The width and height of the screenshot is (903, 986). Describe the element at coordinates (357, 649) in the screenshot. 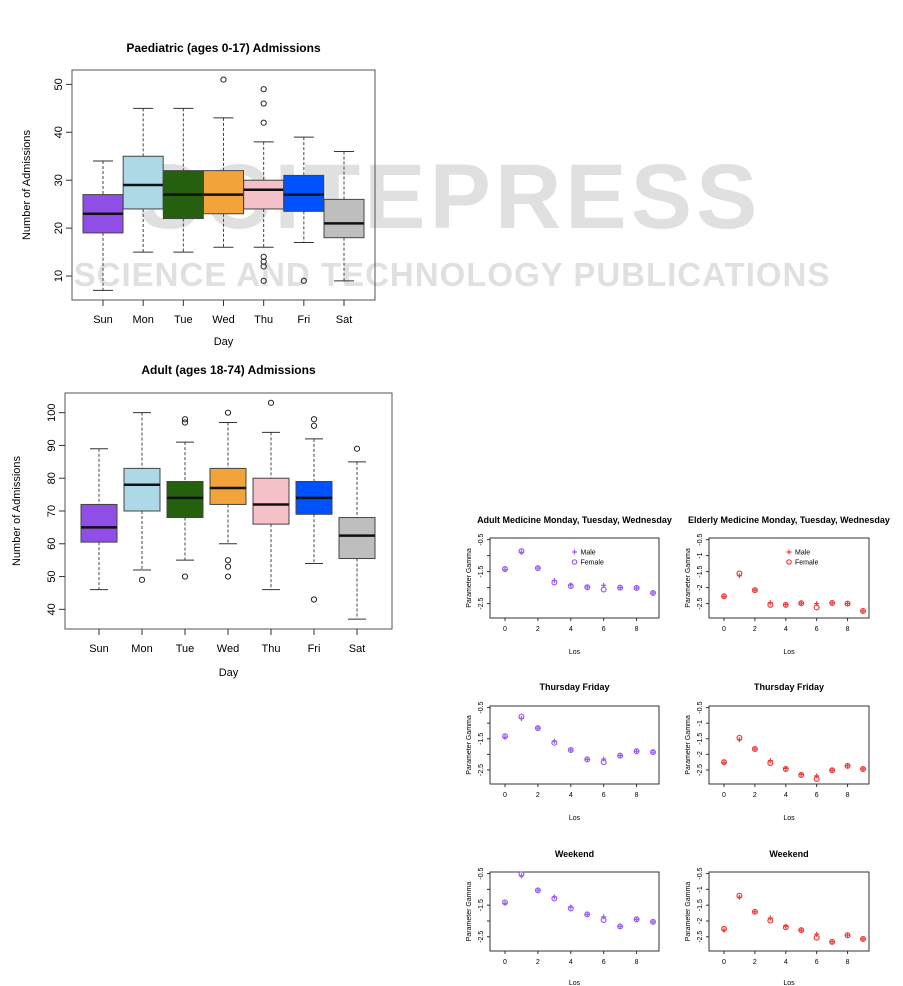

I see `x-tick-label: Sat` at that location.